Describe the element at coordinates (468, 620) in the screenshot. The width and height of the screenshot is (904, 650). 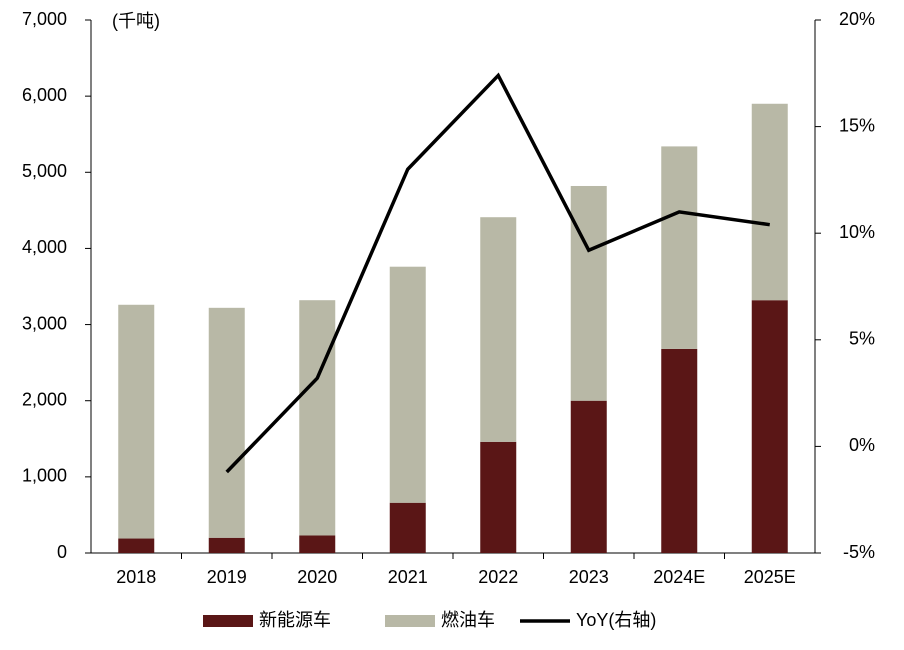
I see `legend-label: 燃油车` at that location.